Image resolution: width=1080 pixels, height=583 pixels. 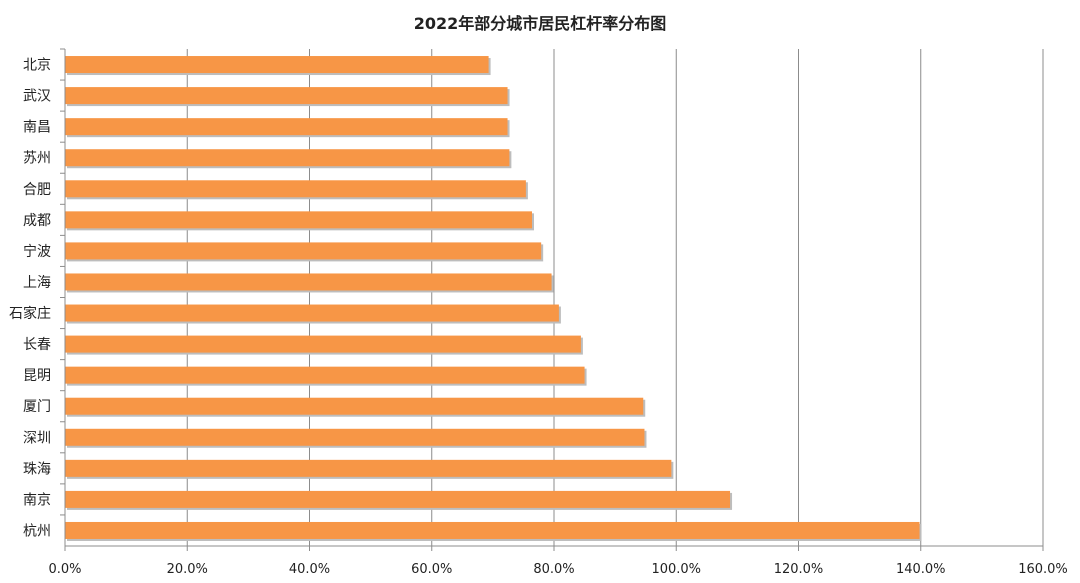 I want to click on category-label: 南京, so click(x=37, y=500).